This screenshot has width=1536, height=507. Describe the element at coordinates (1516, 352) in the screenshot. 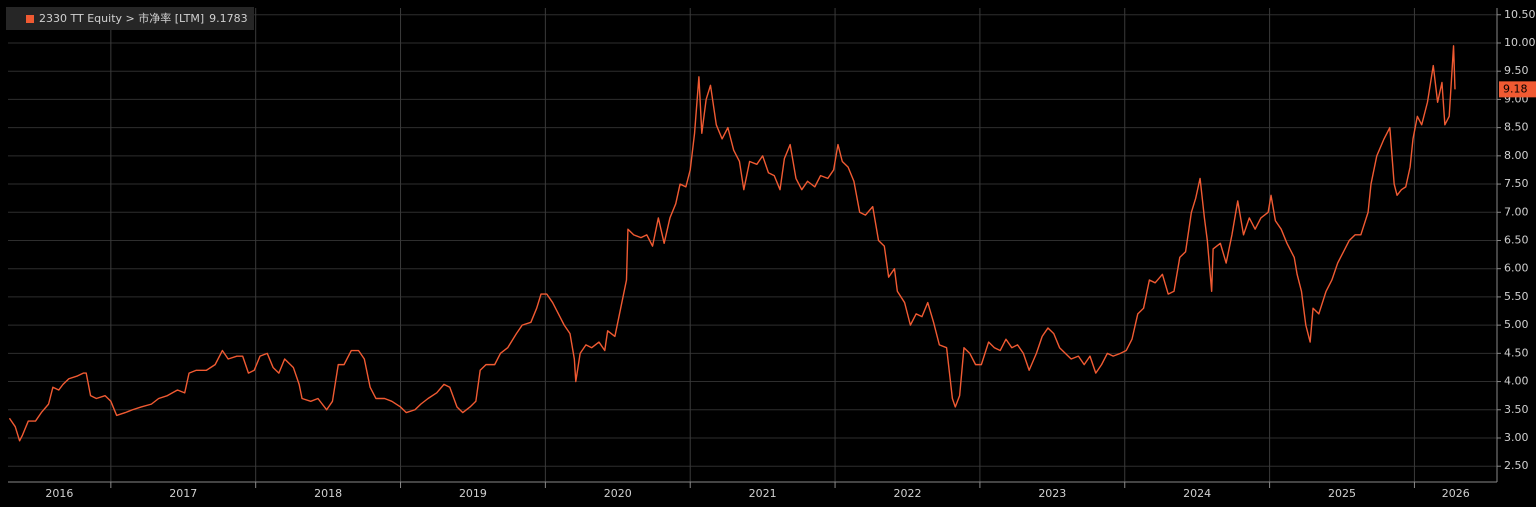

I see `y-tick-label: 4.50` at that location.